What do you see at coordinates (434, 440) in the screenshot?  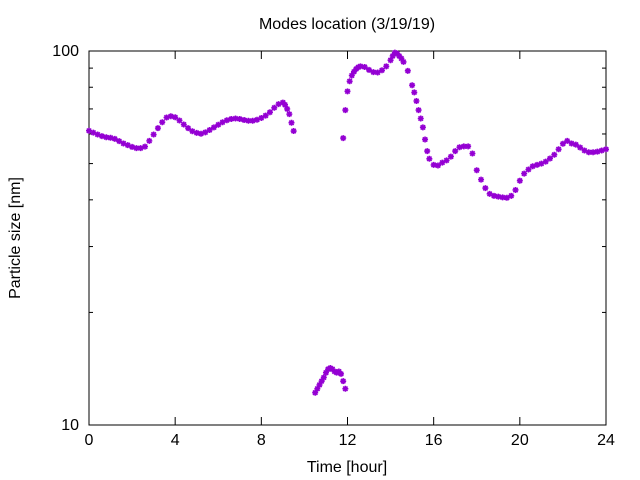 I see `x-tick-label: 16` at bounding box center [434, 440].